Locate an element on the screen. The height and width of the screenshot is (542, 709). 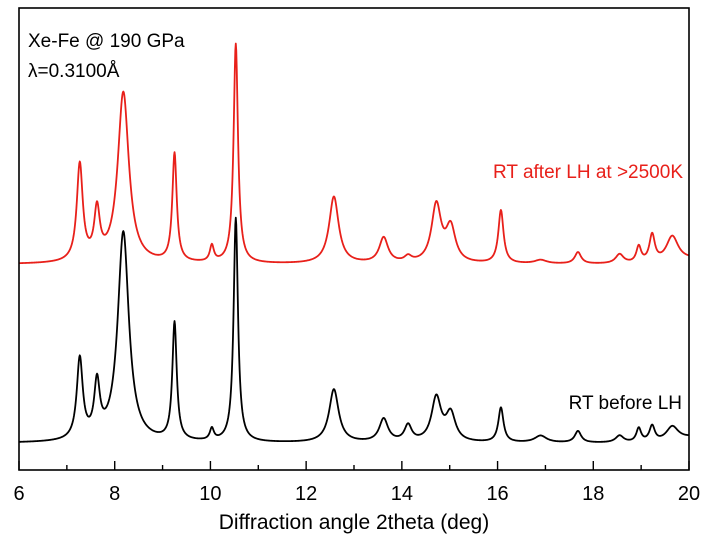
x-tick-label: 10 is located at coordinates (210, 494).